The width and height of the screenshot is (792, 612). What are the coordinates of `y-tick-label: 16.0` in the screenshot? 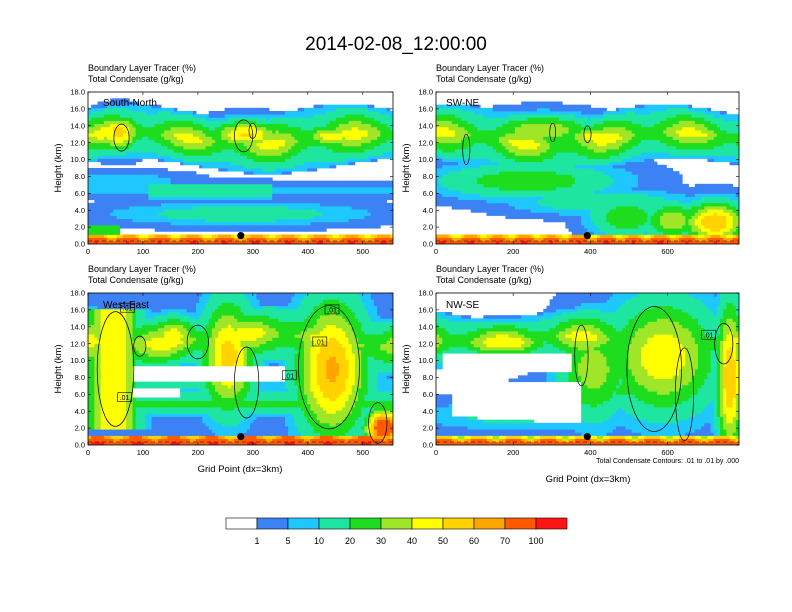 It's located at (77, 309).